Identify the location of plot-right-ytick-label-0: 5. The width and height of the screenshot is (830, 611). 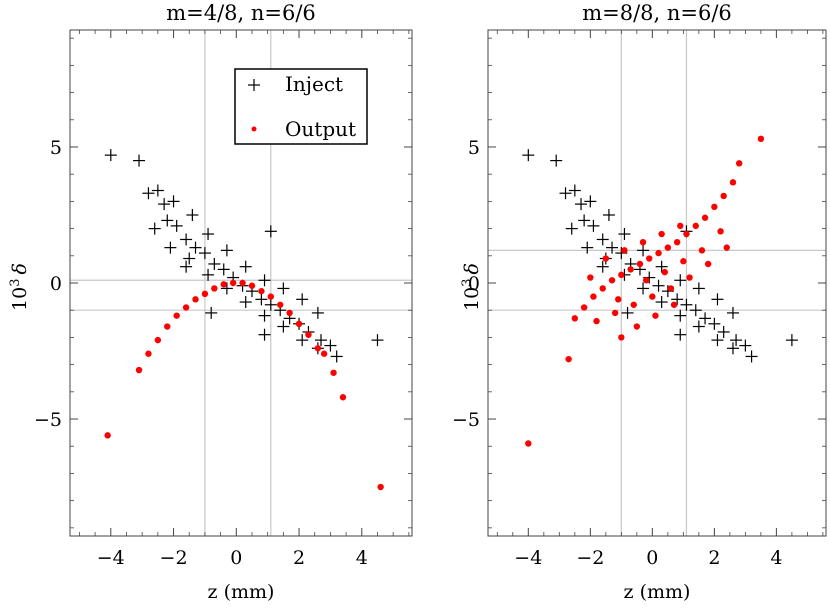
(474, 148).